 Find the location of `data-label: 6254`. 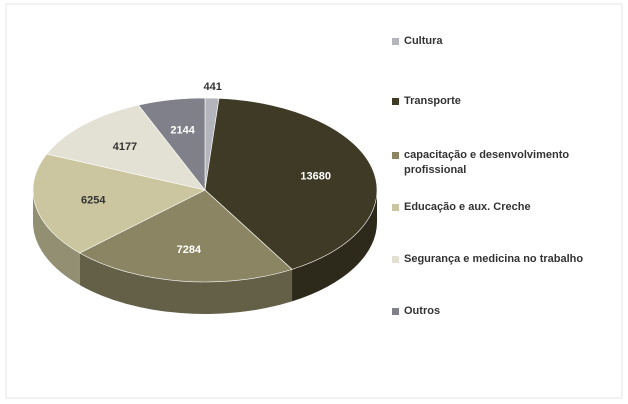

data-label: 6254 is located at coordinates (93, 201).